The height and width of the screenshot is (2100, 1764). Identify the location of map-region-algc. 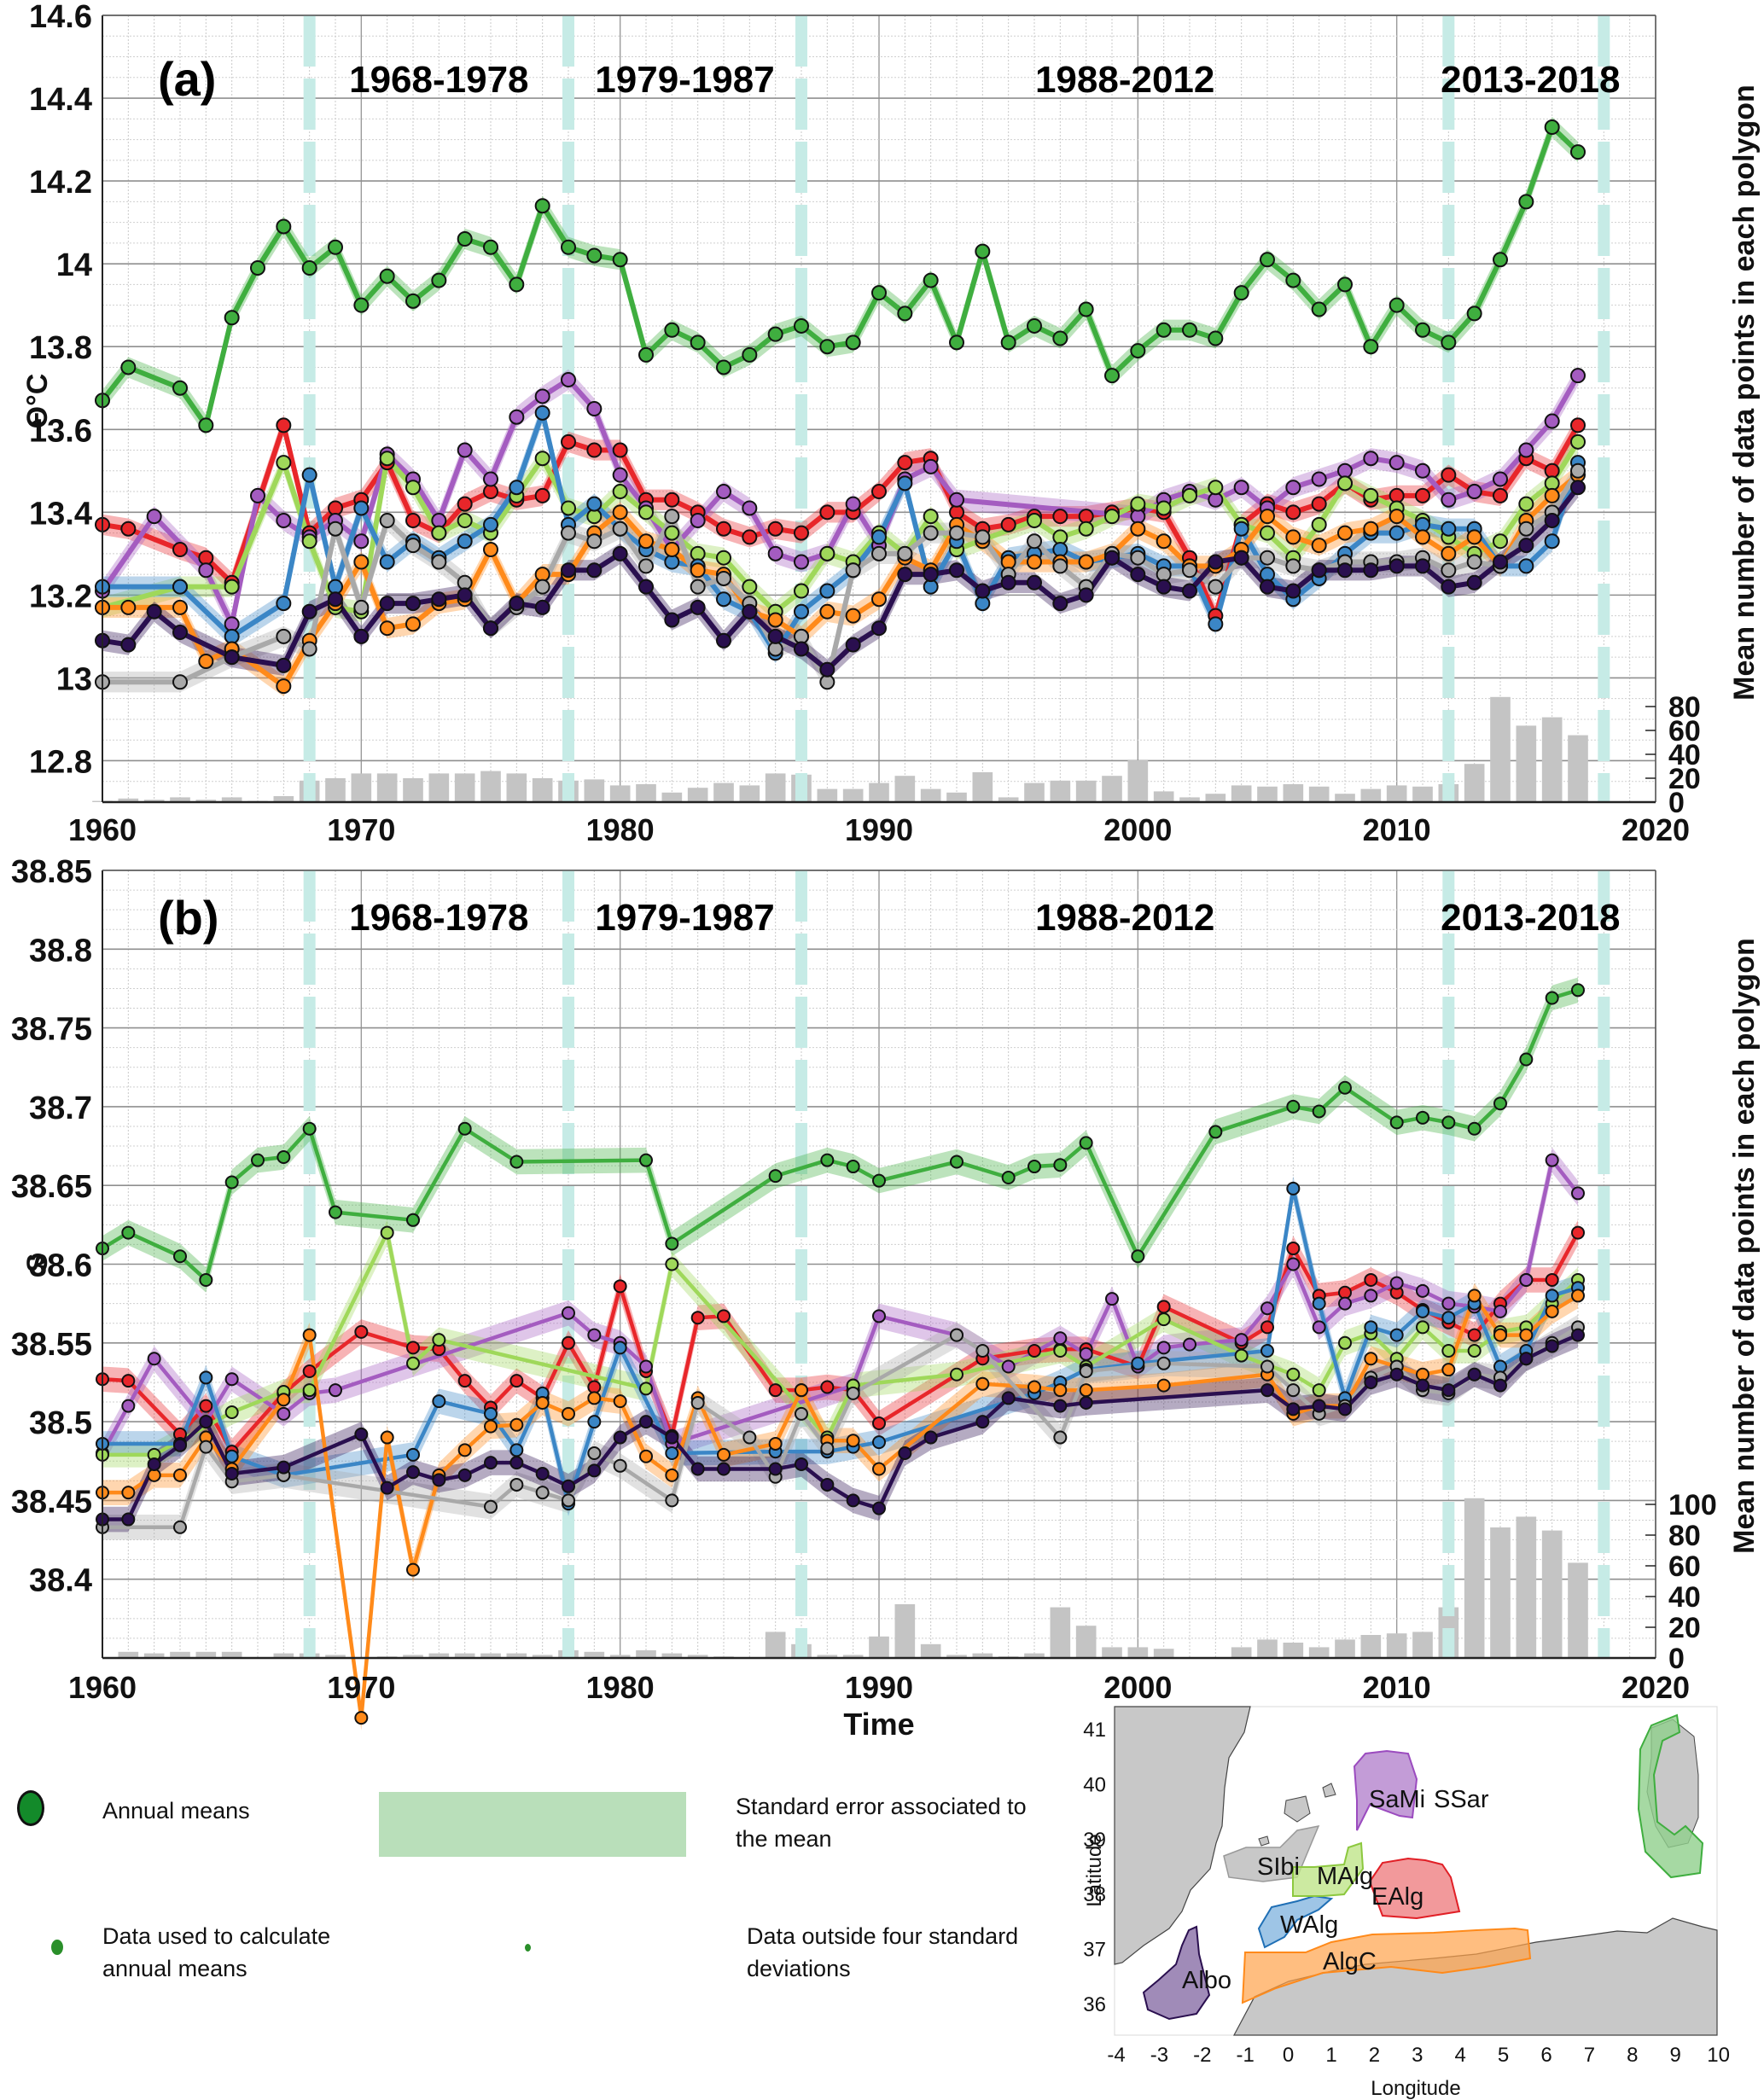
(1386, 1966).